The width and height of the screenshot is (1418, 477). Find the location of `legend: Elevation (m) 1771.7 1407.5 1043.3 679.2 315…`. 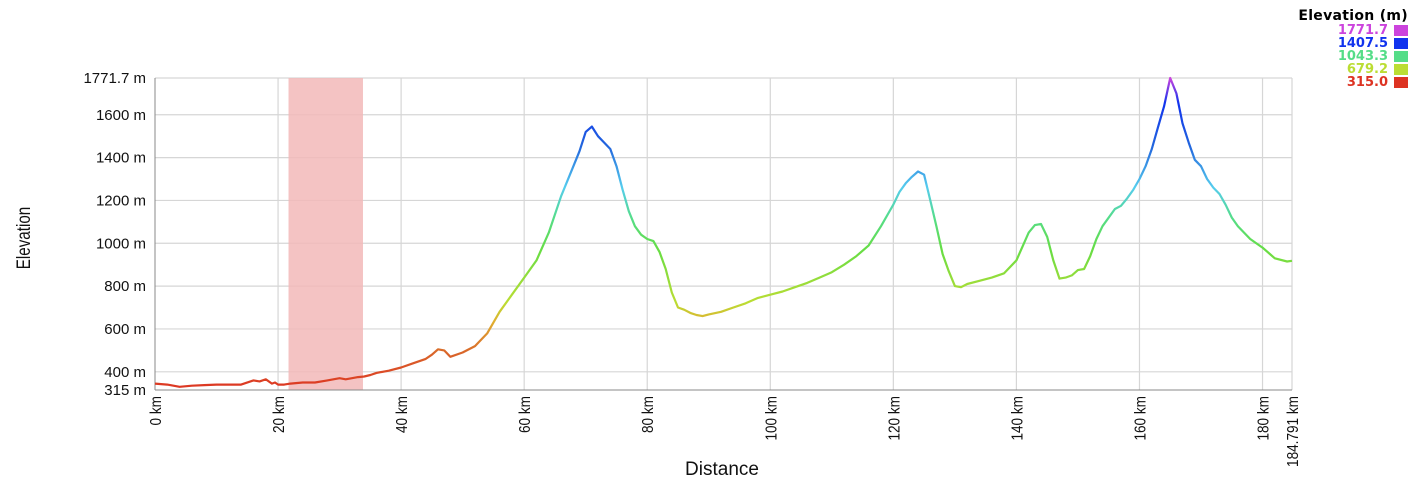

legend: Elevation (m) 1771.7 1407.5 1043.3 679.2 315… is located at coordinates (1313, 48).